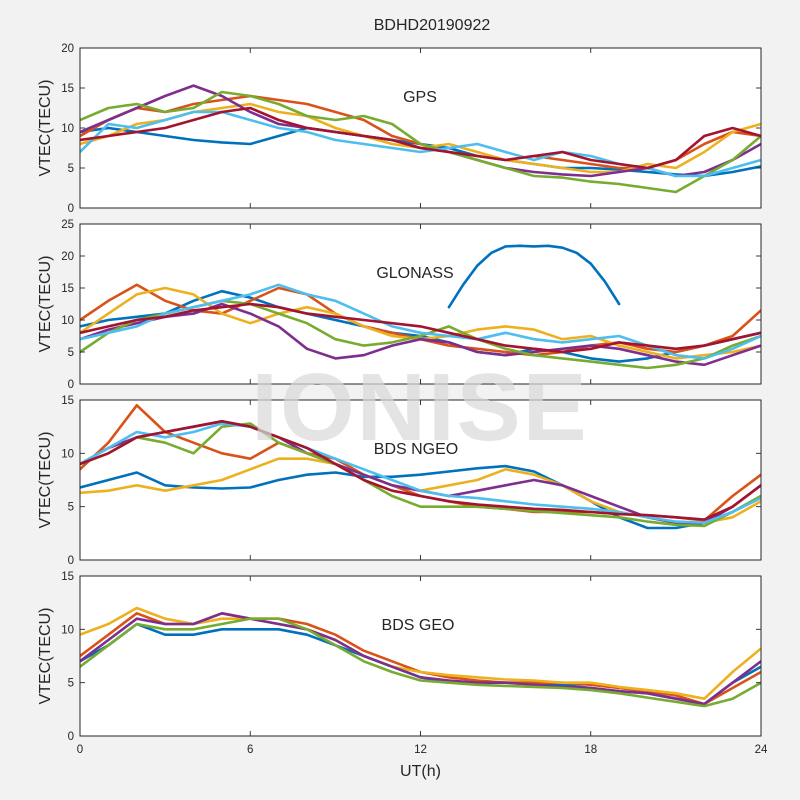 This screenshot has width=800, height=800. What do you see at coordinates (420, 771) in the screenshot?
I see `x-axis-label: UT(h)` at bounding box center [420, 771].